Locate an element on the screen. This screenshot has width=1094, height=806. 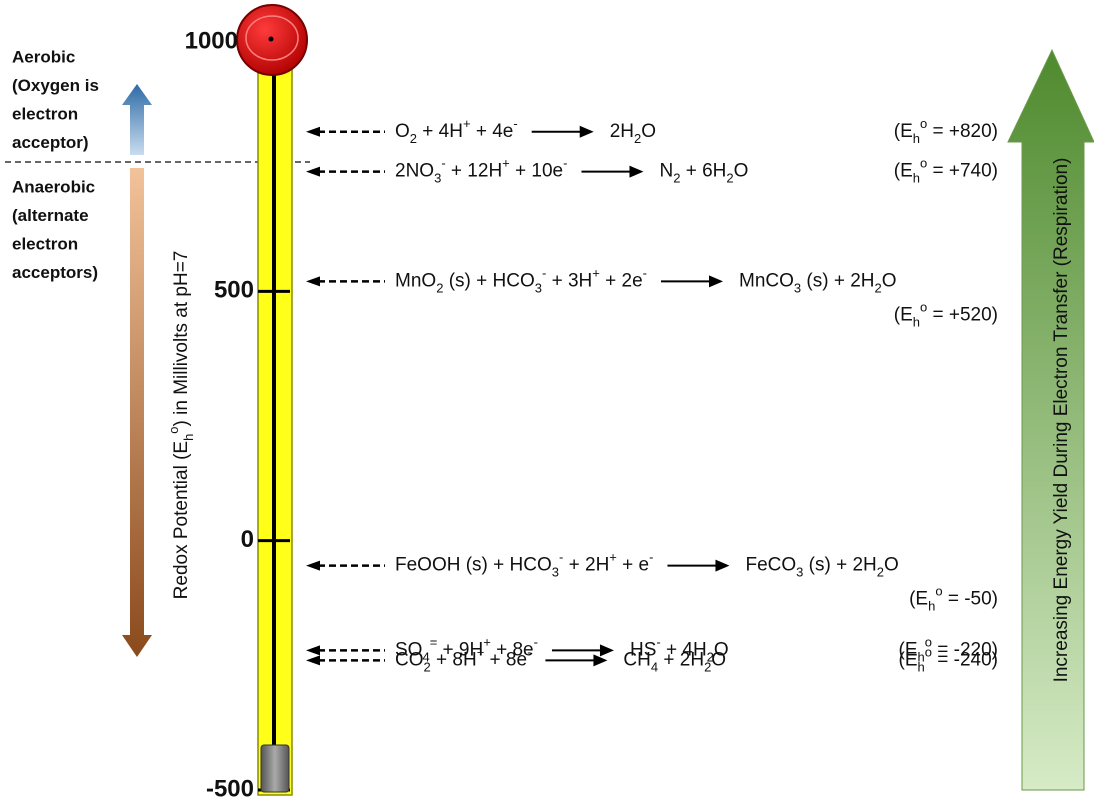
text-part: +820 is located at coordinates (970, 131).